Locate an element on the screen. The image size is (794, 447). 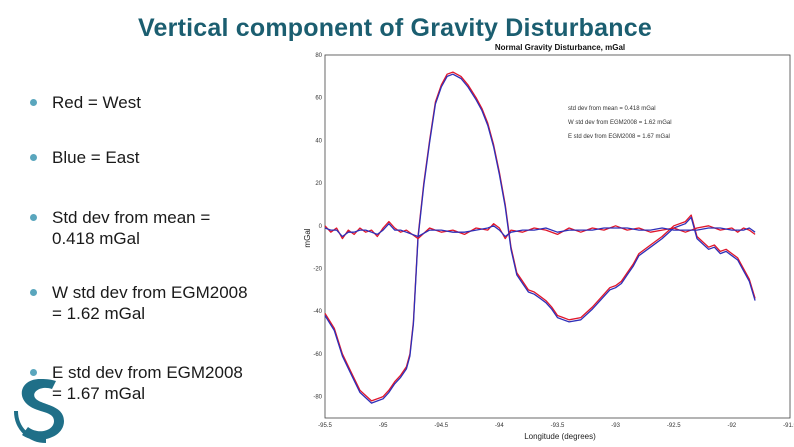
x-axis-label: Longitude (degrees) is located at coordinates (560, 436).